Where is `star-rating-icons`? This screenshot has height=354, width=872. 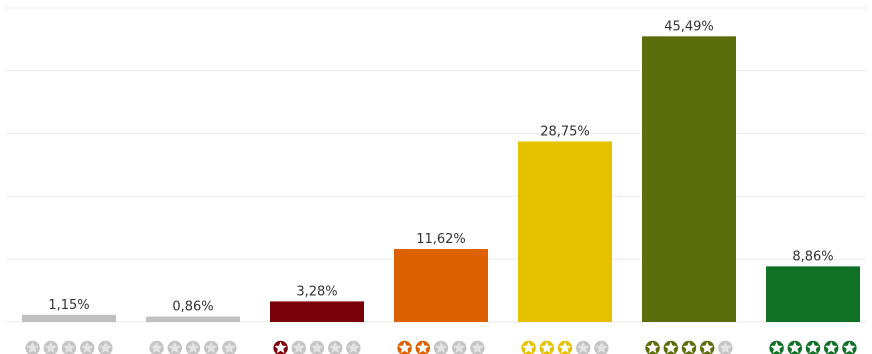 star-rating-icons is located at coordinates (441, 347).